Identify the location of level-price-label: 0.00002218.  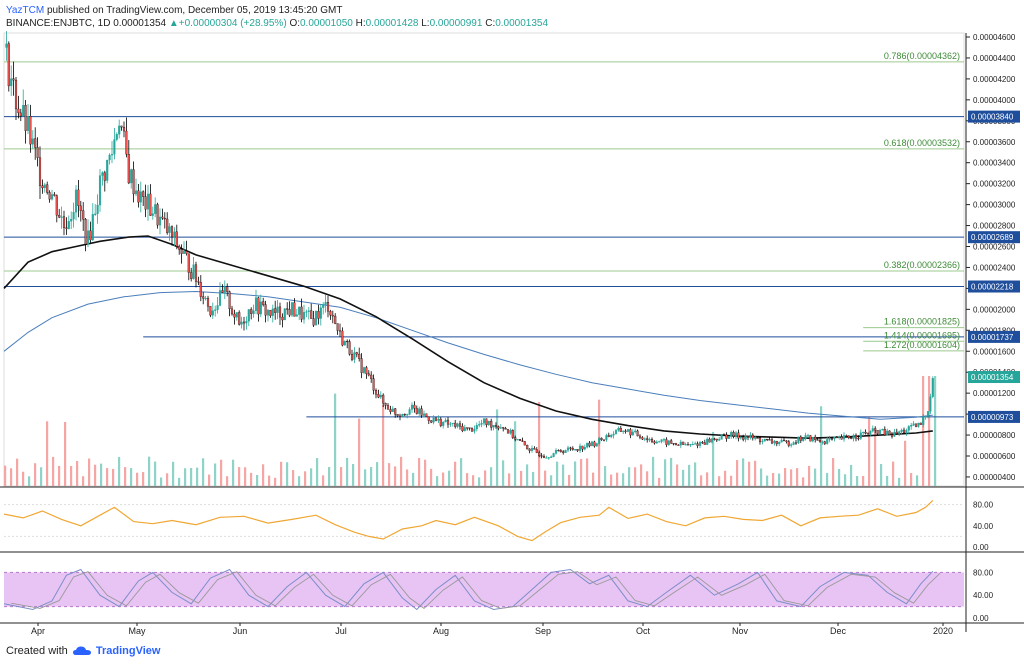
(992, 287).